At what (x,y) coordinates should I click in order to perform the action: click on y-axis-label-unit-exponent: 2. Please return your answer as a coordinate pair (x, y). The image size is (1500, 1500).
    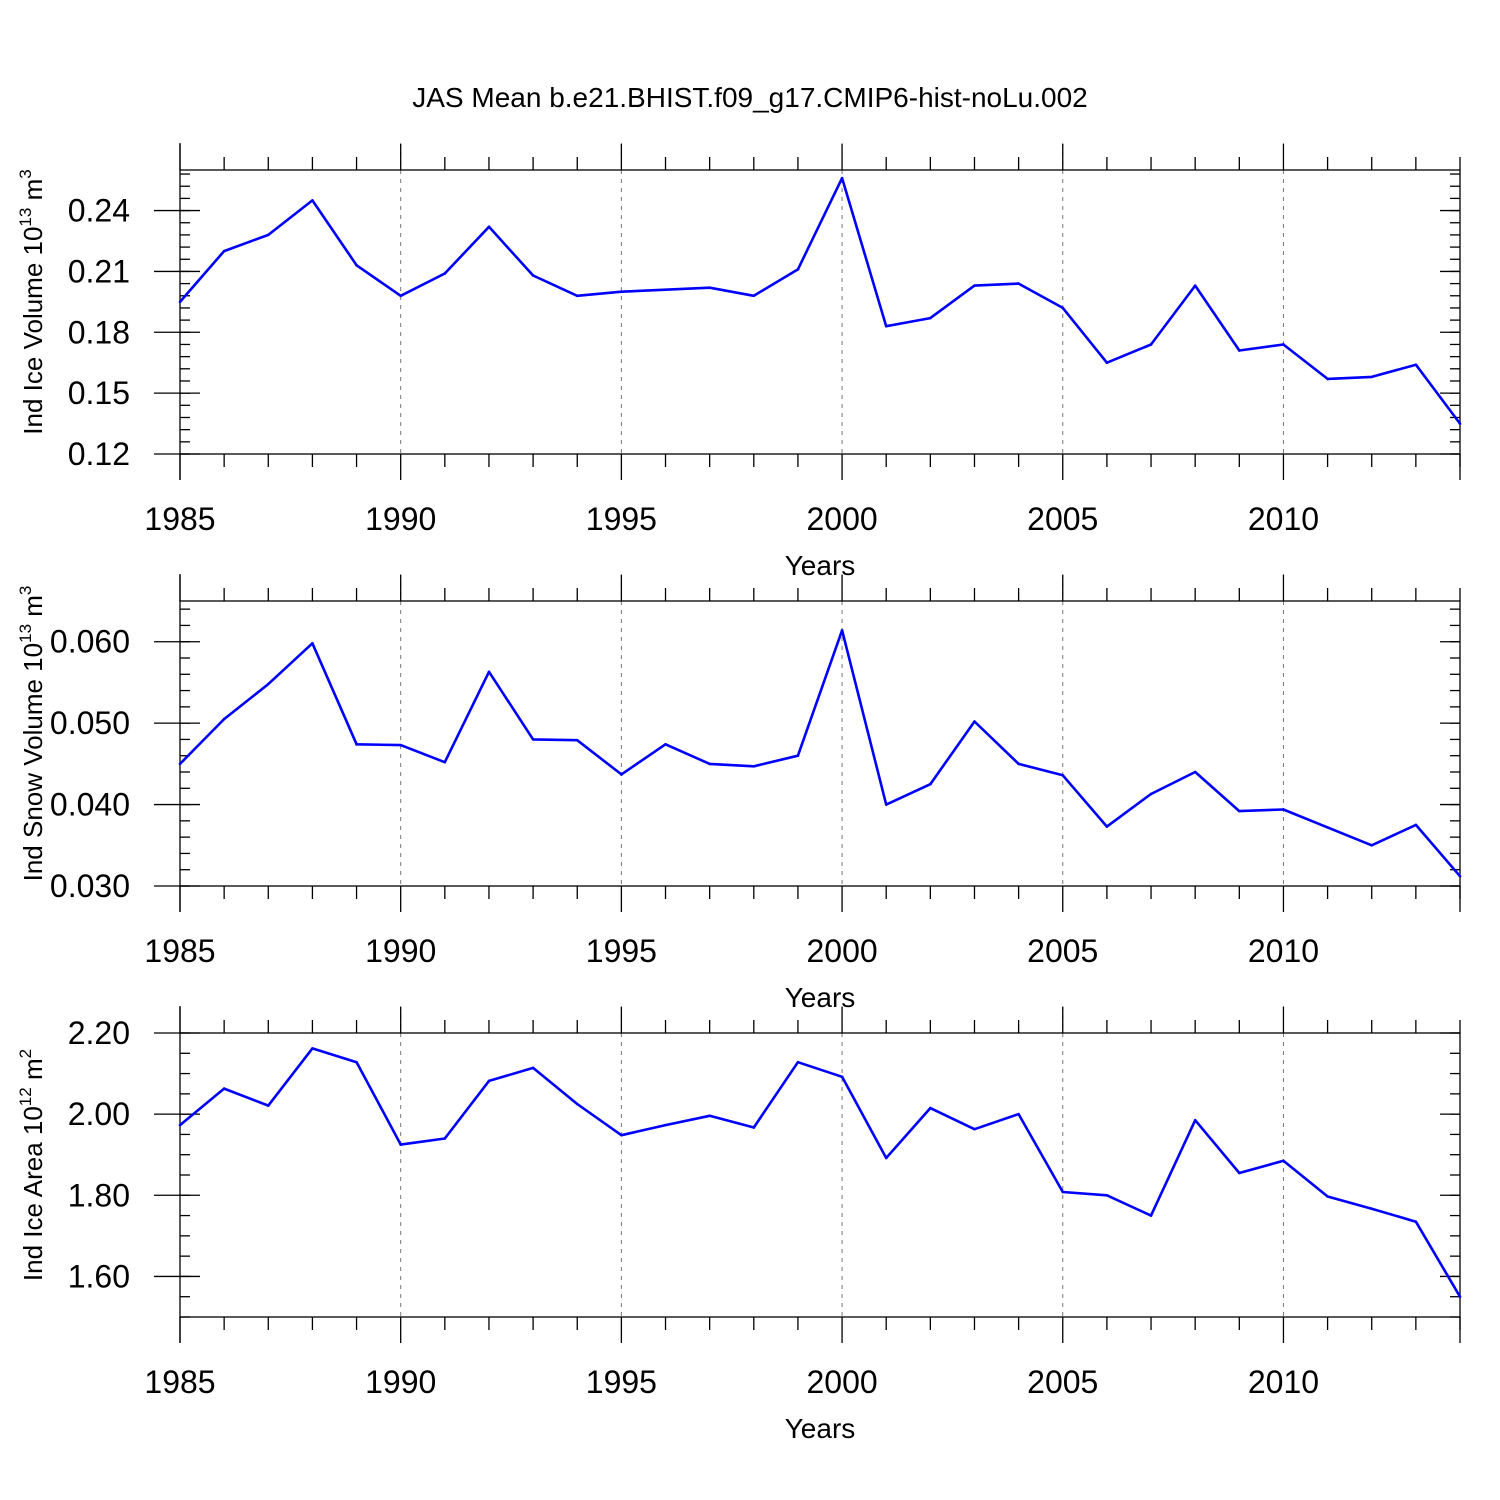
    Looking at the image, I should click on (25, 1053).